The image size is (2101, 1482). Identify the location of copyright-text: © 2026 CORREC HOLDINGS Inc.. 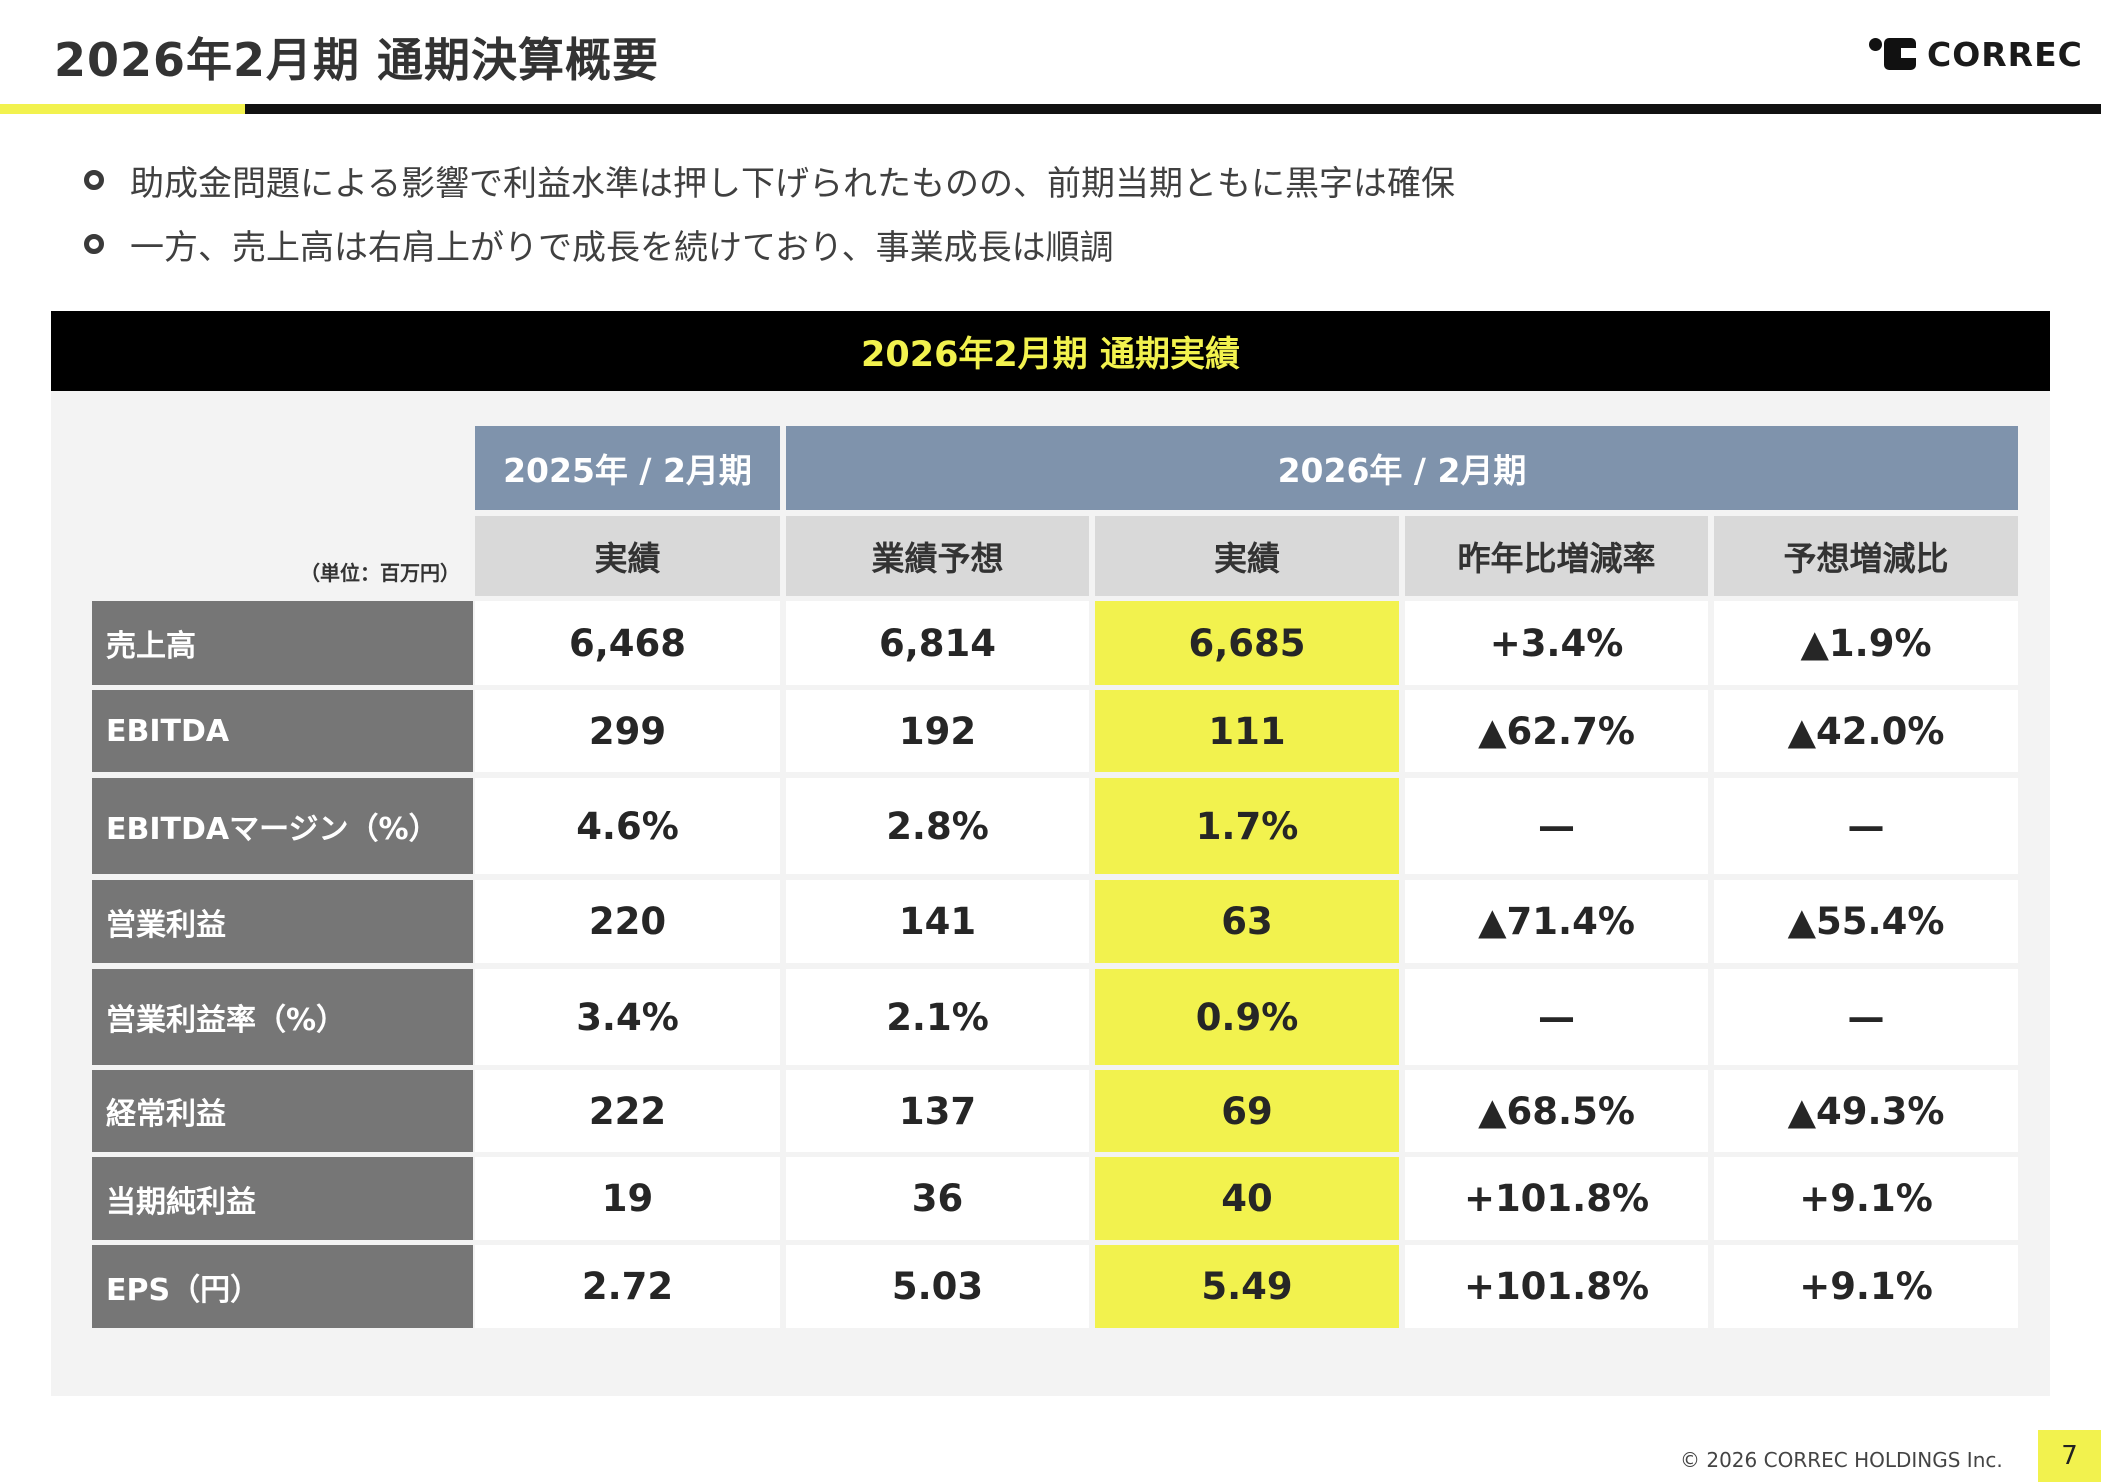
(1841, 1460).